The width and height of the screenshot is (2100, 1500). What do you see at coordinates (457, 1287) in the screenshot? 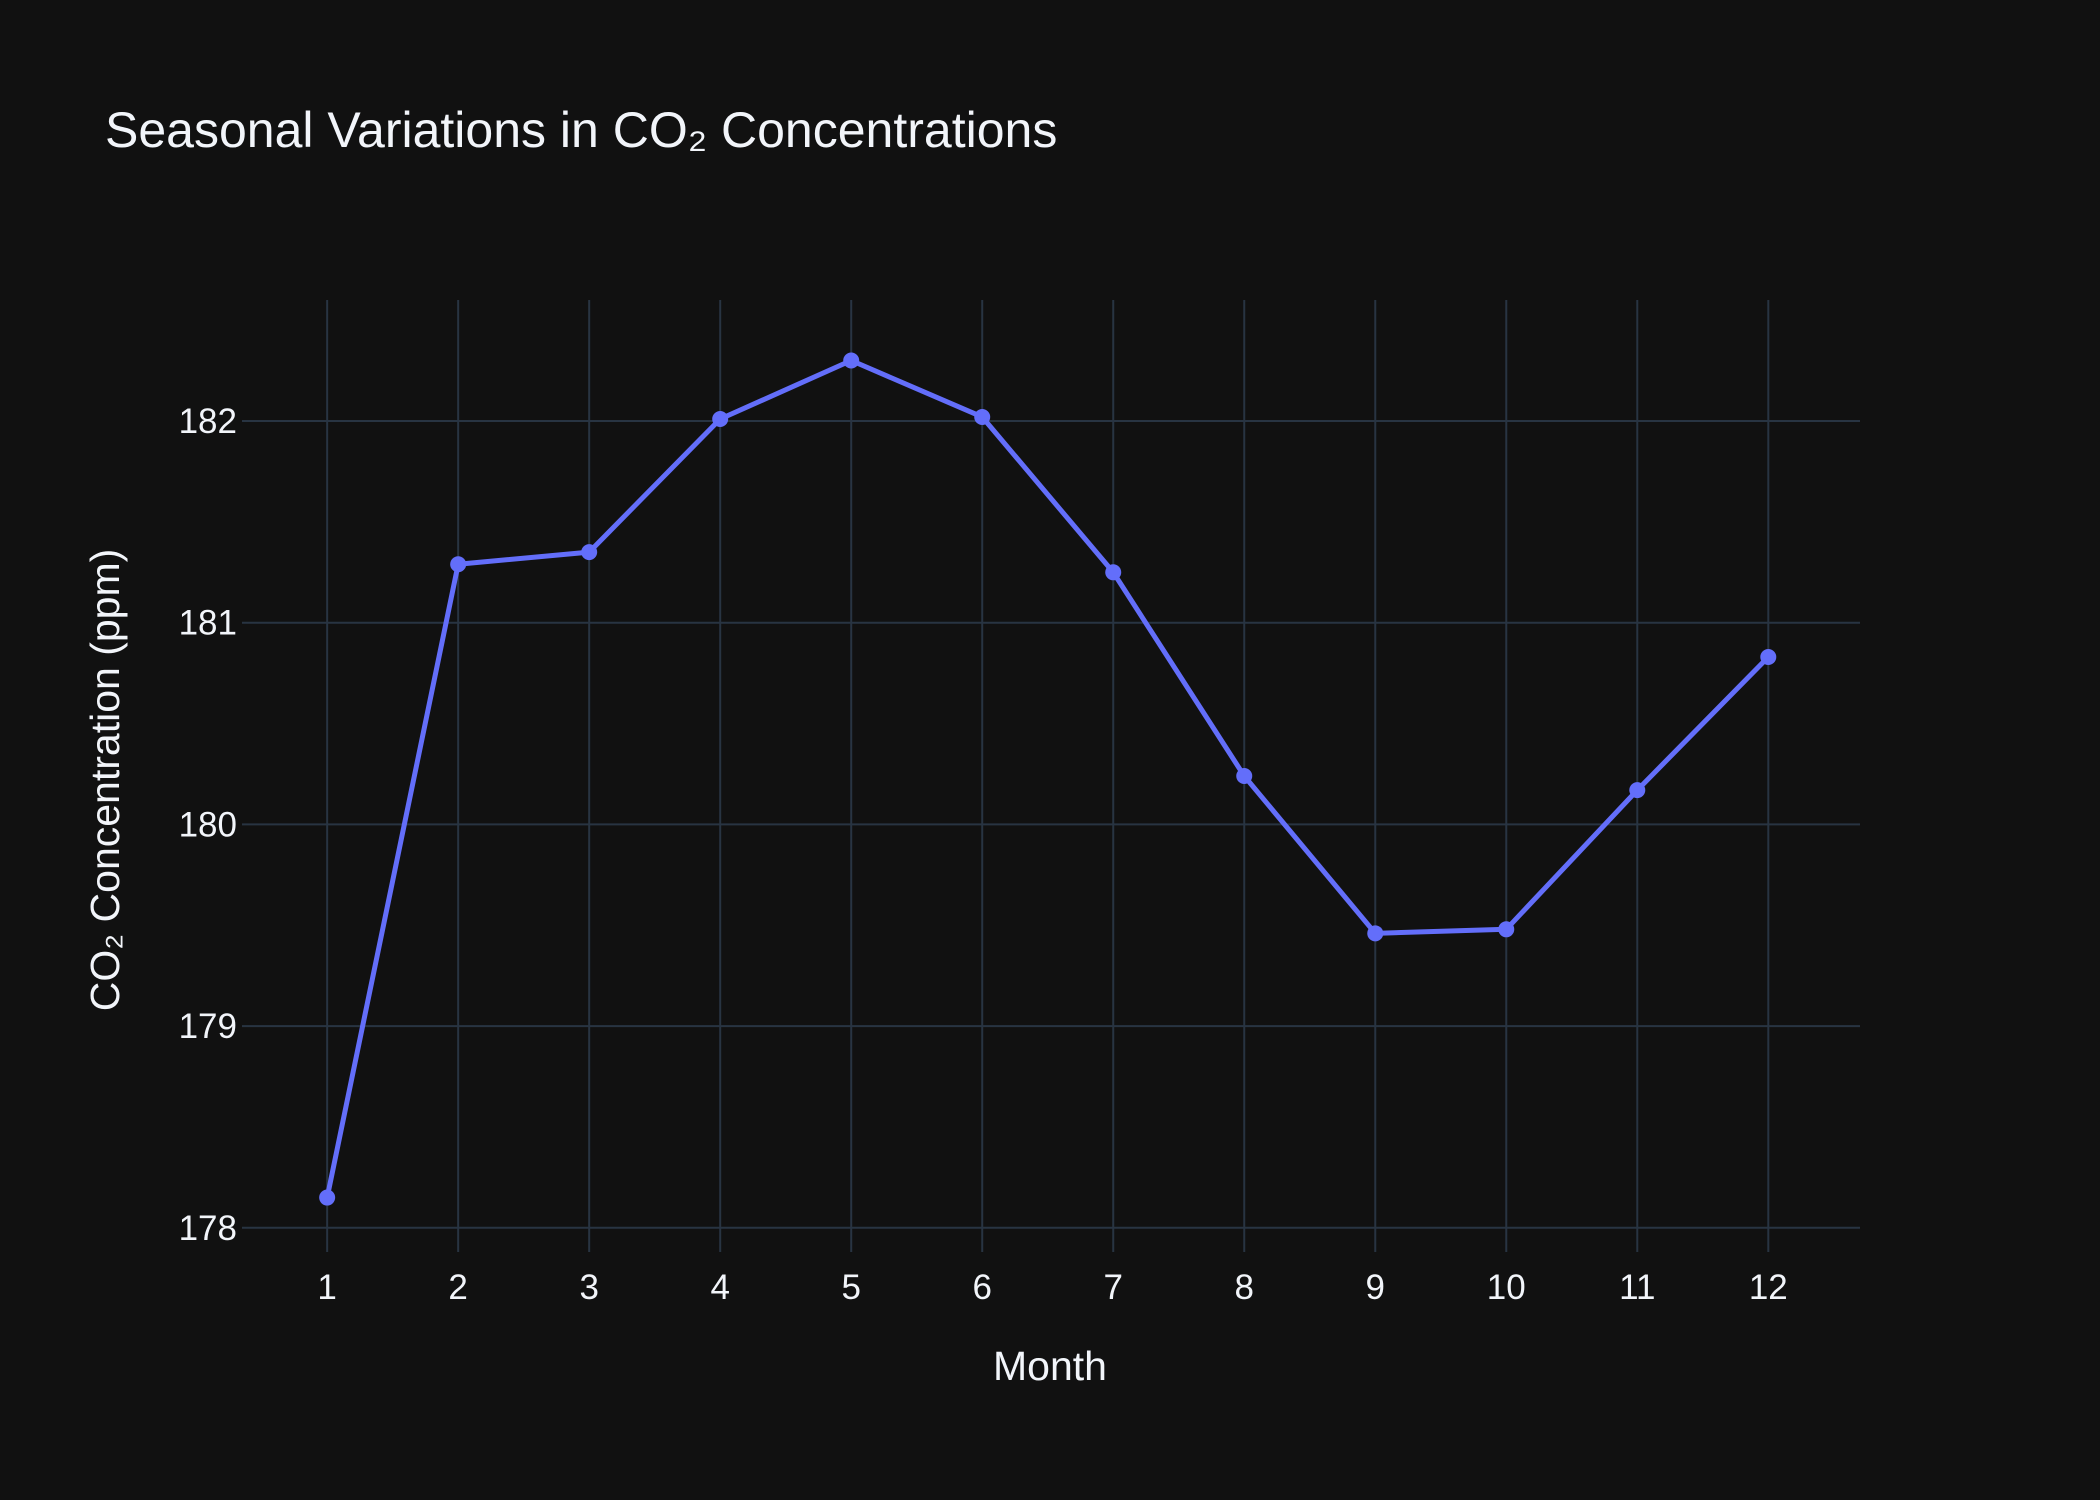
I see `x-tick-label: 2` at bounding box center [457, 1287].